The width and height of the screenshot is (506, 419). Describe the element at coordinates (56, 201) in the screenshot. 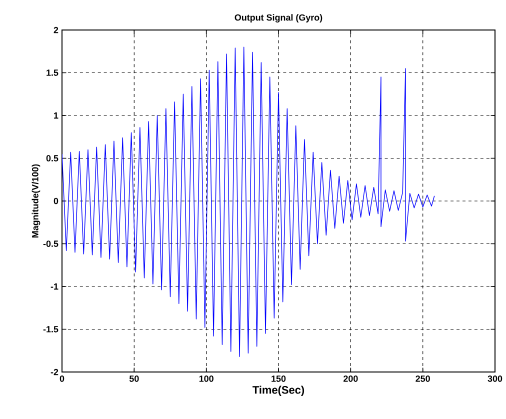

I see `y-tick-label: 0` at that location.